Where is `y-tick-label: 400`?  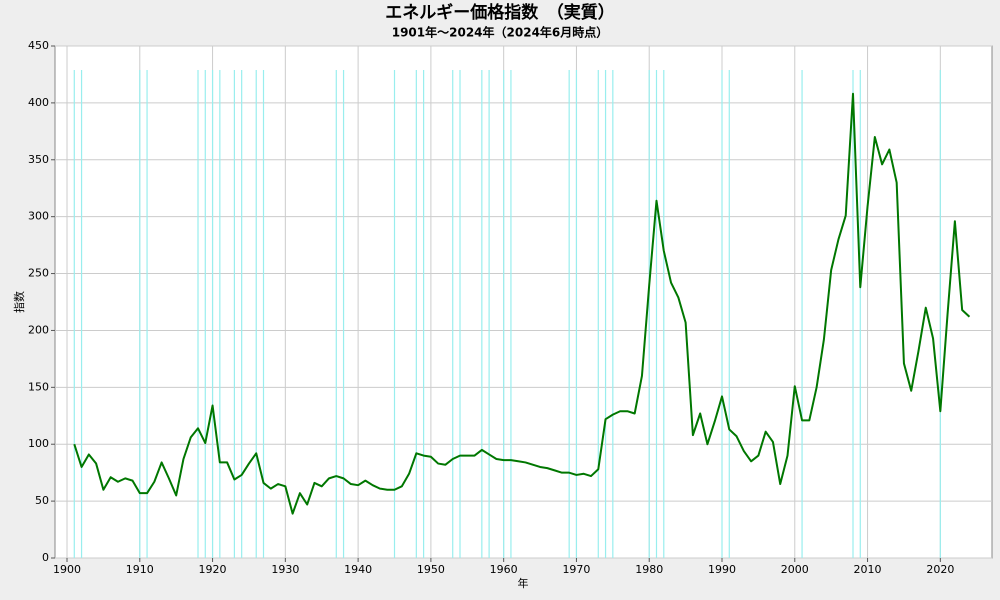
y-tick-label: 400 is located at coordinates (38, 102).